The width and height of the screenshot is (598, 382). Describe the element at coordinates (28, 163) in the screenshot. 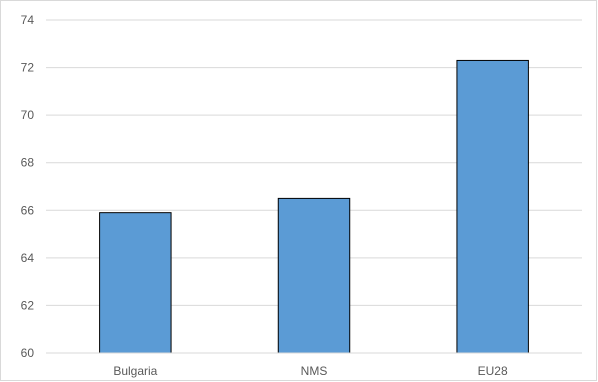

I see `y-tick-label: 68` at that location.